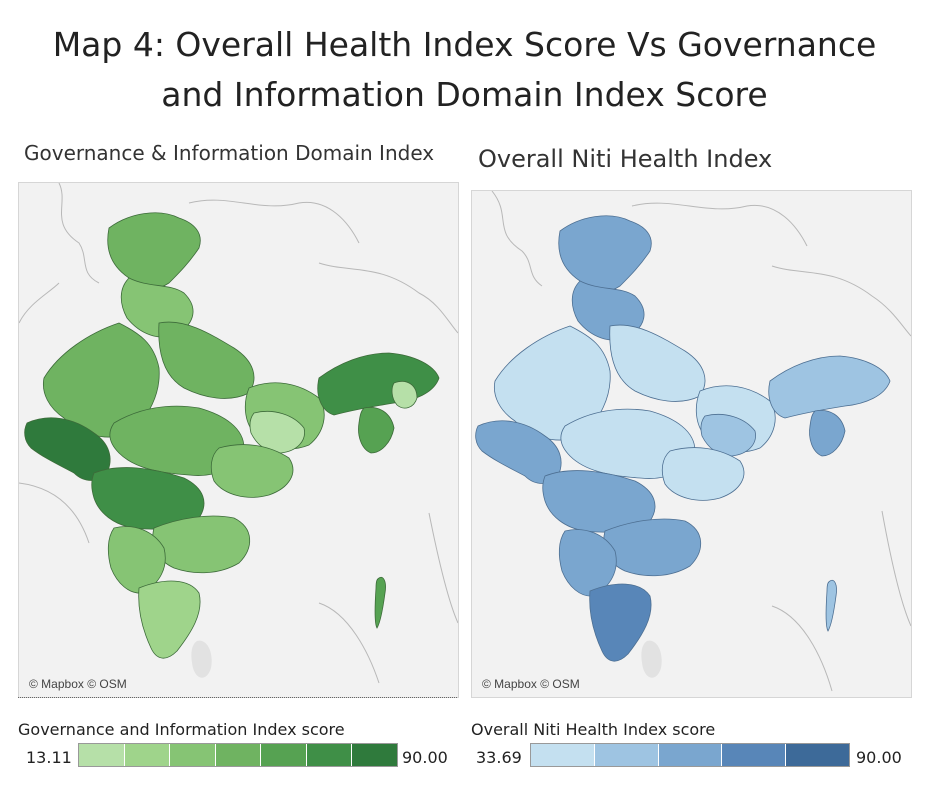 Image resolution: width=929 pixels, height=794 pixels. What do you see at coordinates (593, 729) in the screenshot?
I see `right-legend-title: Overall Niti Health Index score` at bounding box center [593, 729].